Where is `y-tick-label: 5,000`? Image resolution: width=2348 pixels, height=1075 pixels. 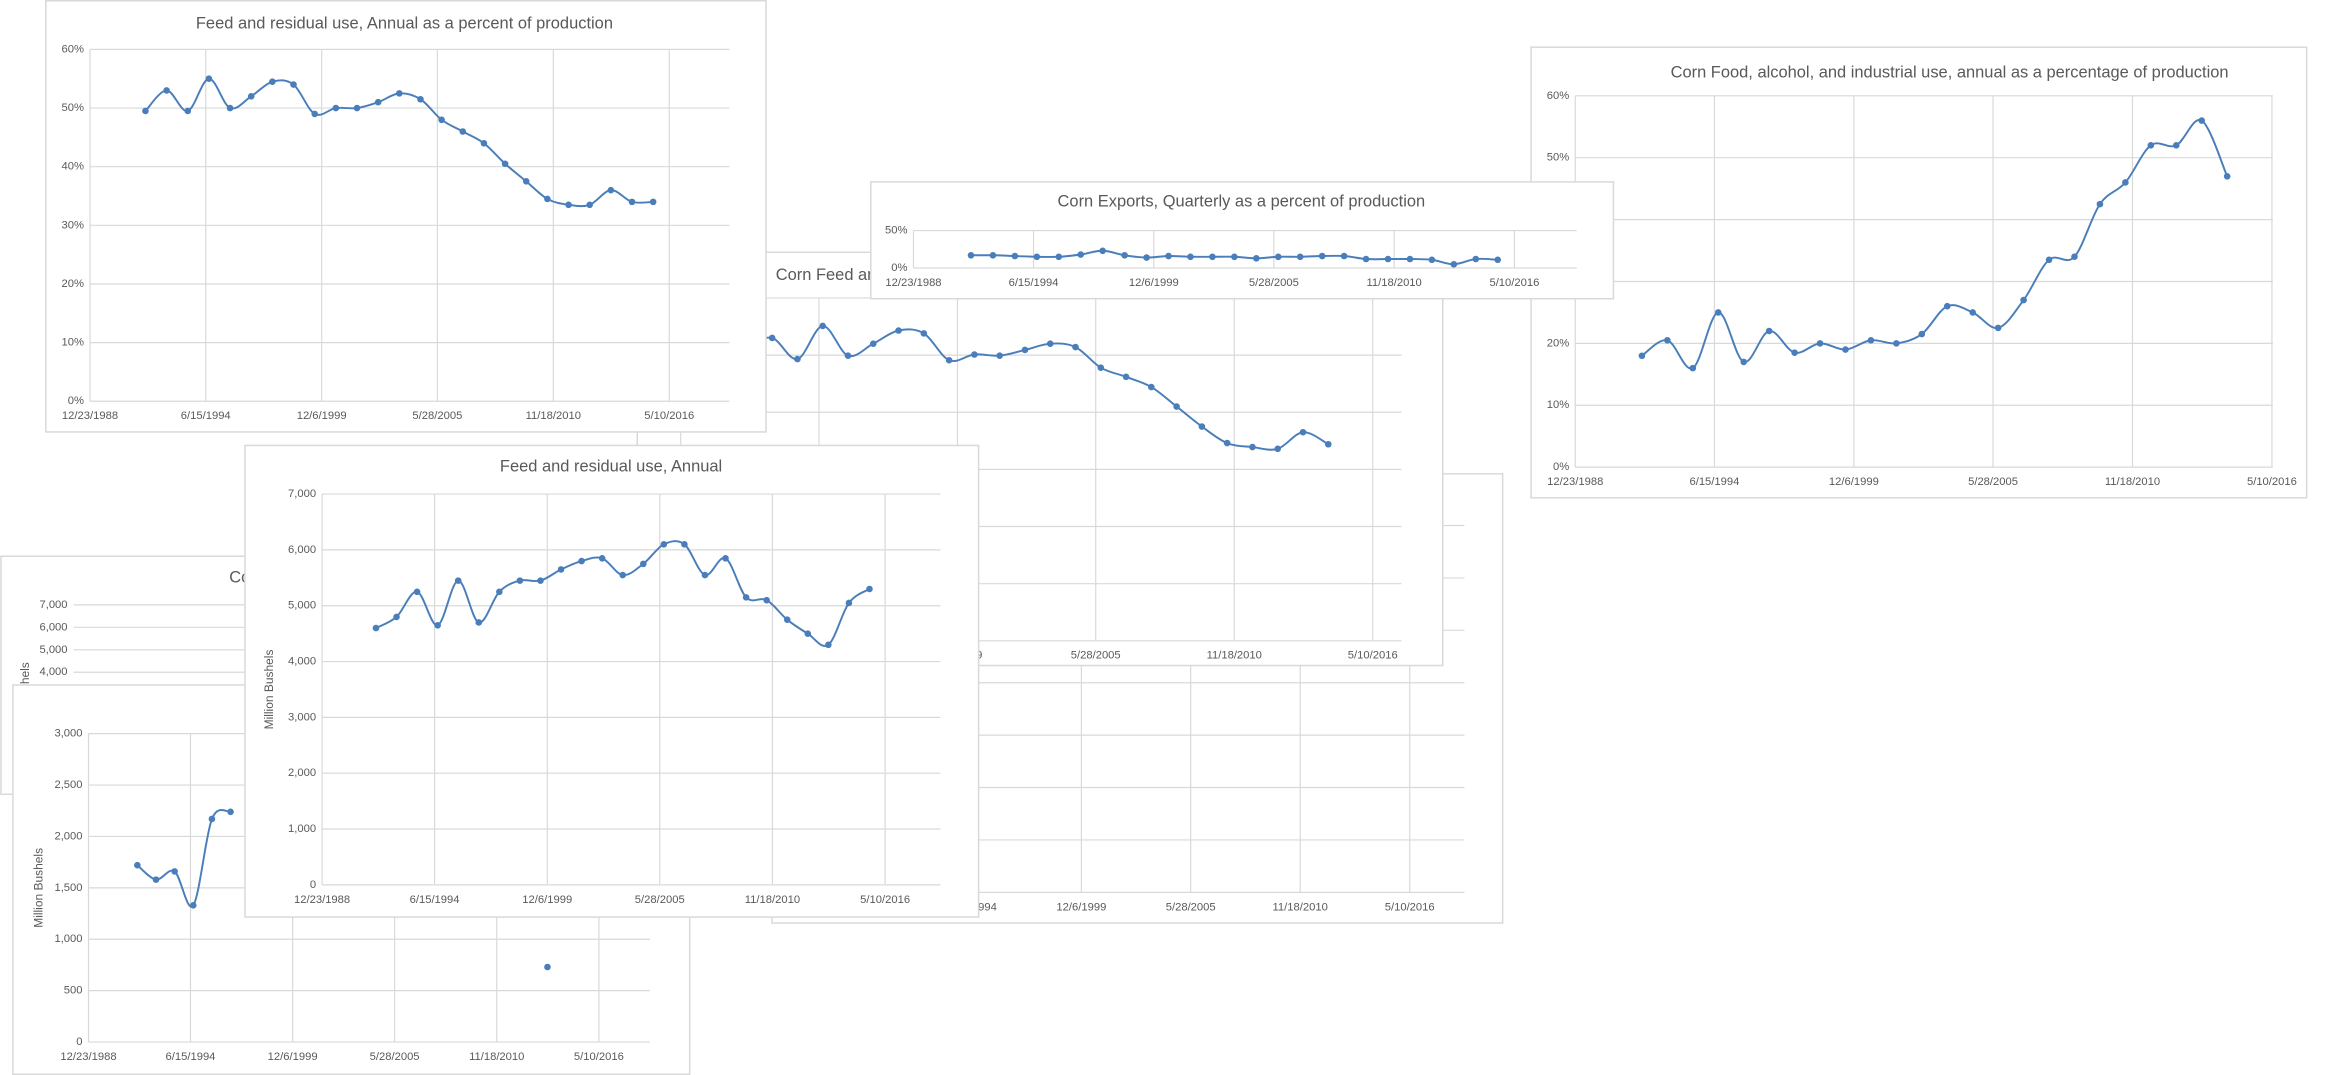 y-tick-label: 5,000 is located at coordinates (53, 650).